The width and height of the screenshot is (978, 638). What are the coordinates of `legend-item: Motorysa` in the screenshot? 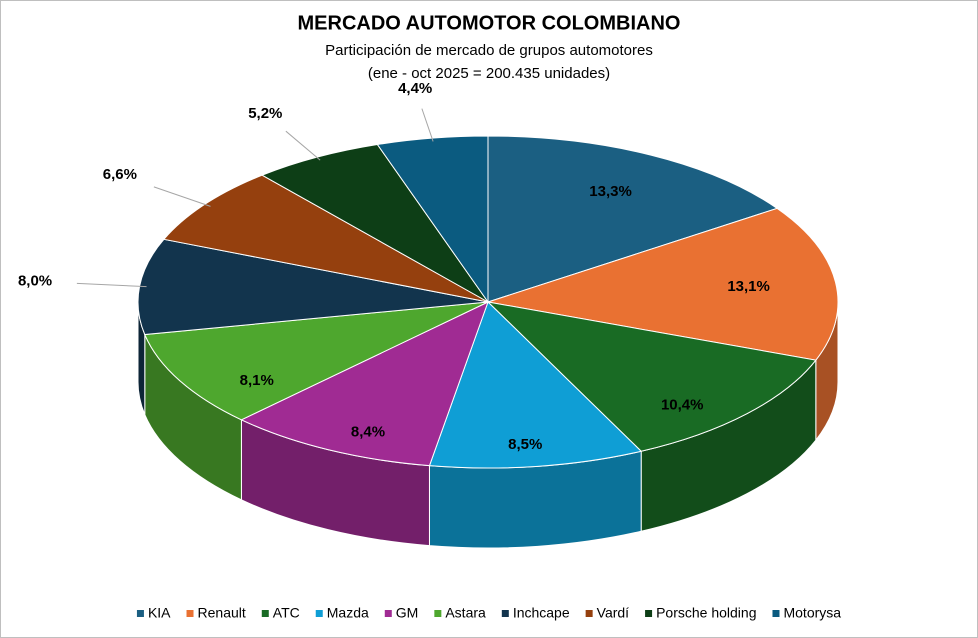 It's located at (806, 613).